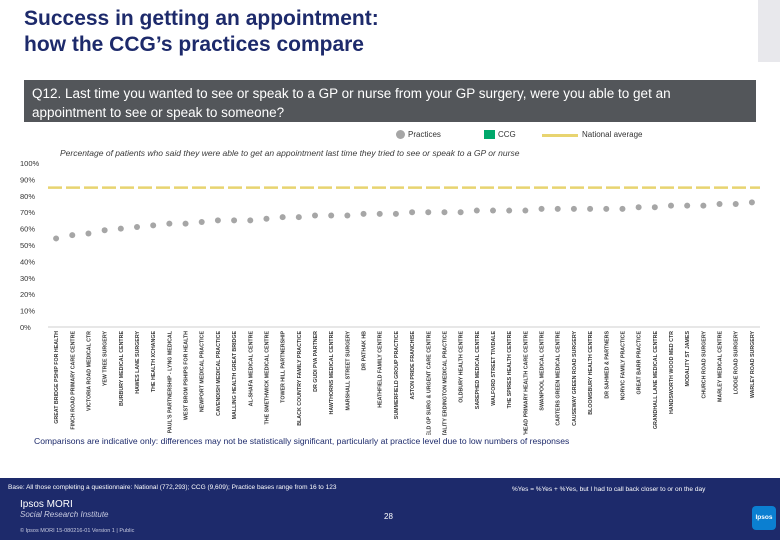  What do you see at coordinates (388, 516) in the screenshot?
I see `page-number: 28` at bounding box center [388, 516].